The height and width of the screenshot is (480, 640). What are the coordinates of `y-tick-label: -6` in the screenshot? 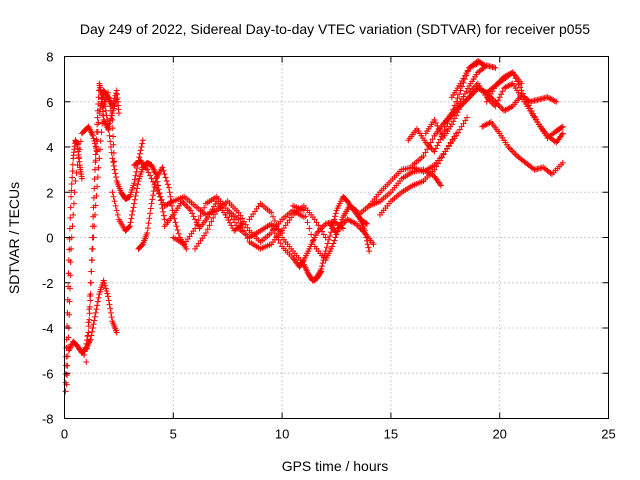 It's located at (48, 373).